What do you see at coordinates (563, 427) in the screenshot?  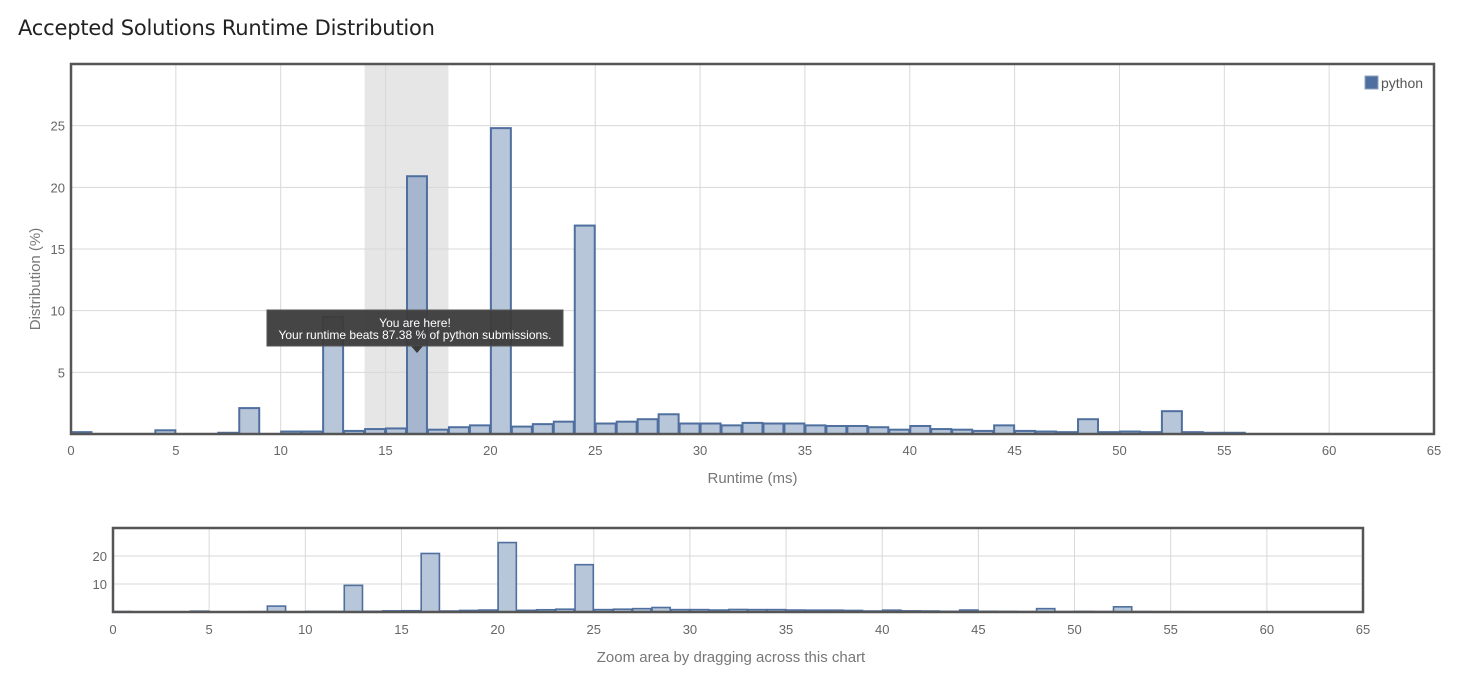 I see `bar-23ms` at bounding box center [563, 427].